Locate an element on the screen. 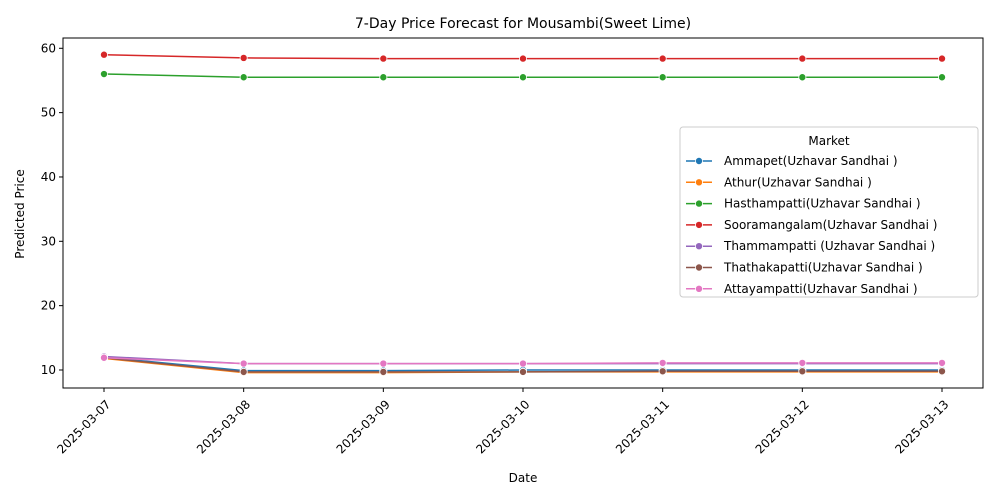 This screenshot has width=1000, height=500. x-axis-label: Date is located at coordinates (523, 478).